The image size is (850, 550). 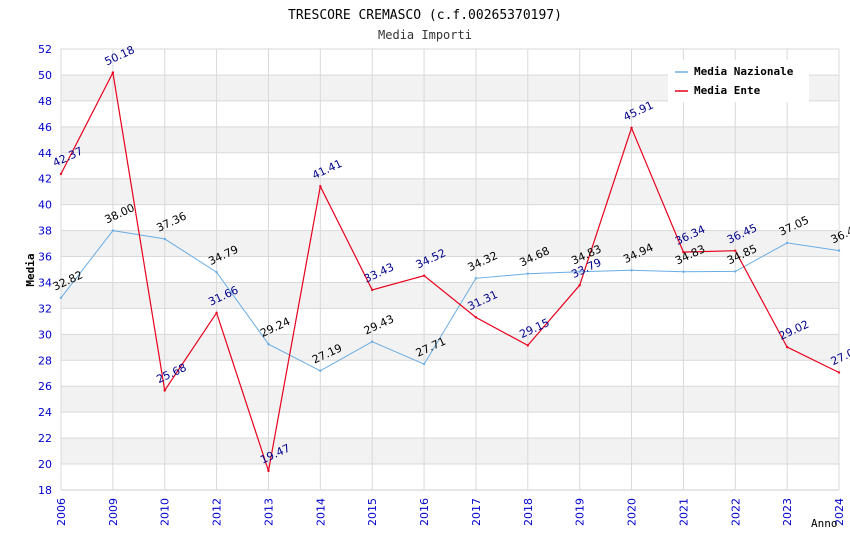 What do you see at coordinates (45, 282) in the screenshot?
I see `y-tick-label: 34` at bounding box center [45, 282].